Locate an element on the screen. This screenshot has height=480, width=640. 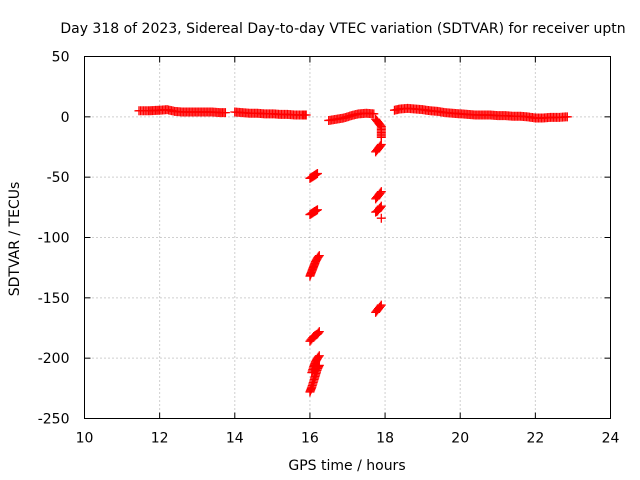
y-tick-label: -50 is located at coordinates (58, 178).